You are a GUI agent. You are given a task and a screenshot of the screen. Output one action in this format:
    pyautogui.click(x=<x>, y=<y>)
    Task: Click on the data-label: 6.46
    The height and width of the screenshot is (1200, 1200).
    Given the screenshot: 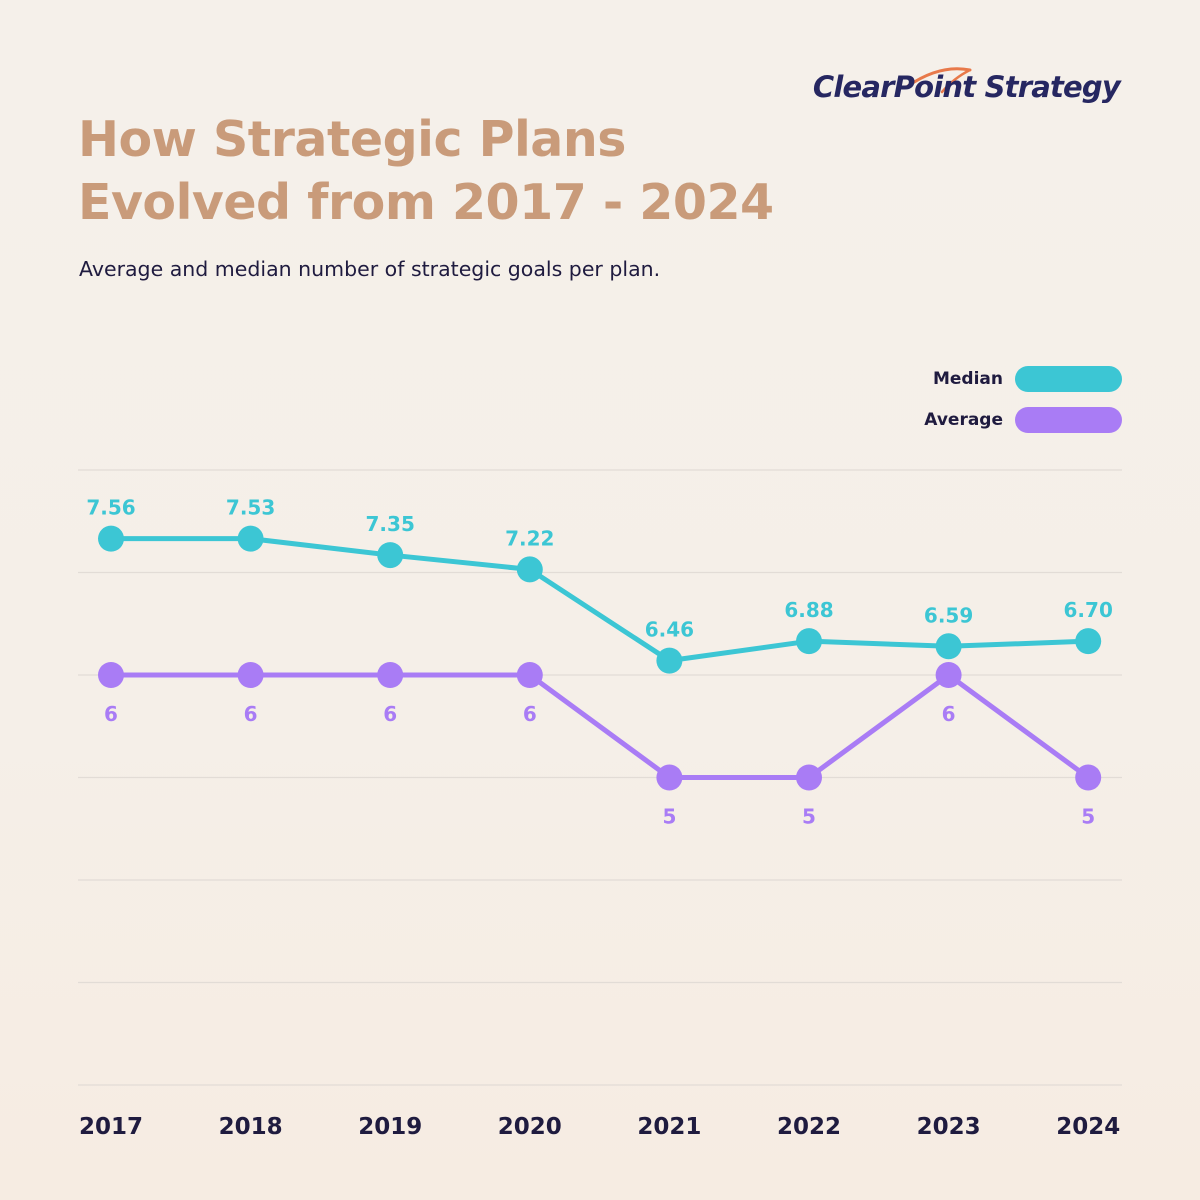 What is the action you would take?
    pyautogui.click(x=669, y=630)
    